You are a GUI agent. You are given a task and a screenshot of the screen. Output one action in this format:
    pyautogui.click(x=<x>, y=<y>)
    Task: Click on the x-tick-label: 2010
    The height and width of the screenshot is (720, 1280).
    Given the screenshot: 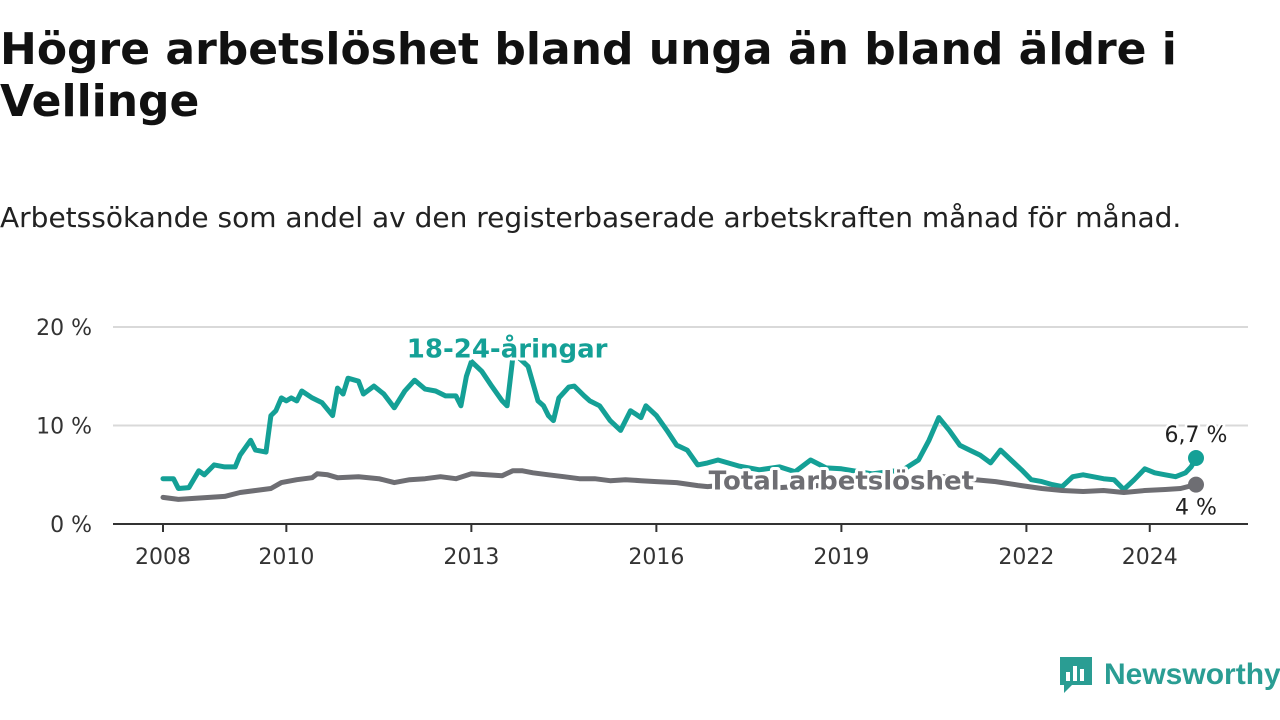 What is the action you would take?
    pyautogui.click(x=286, y=557)
    